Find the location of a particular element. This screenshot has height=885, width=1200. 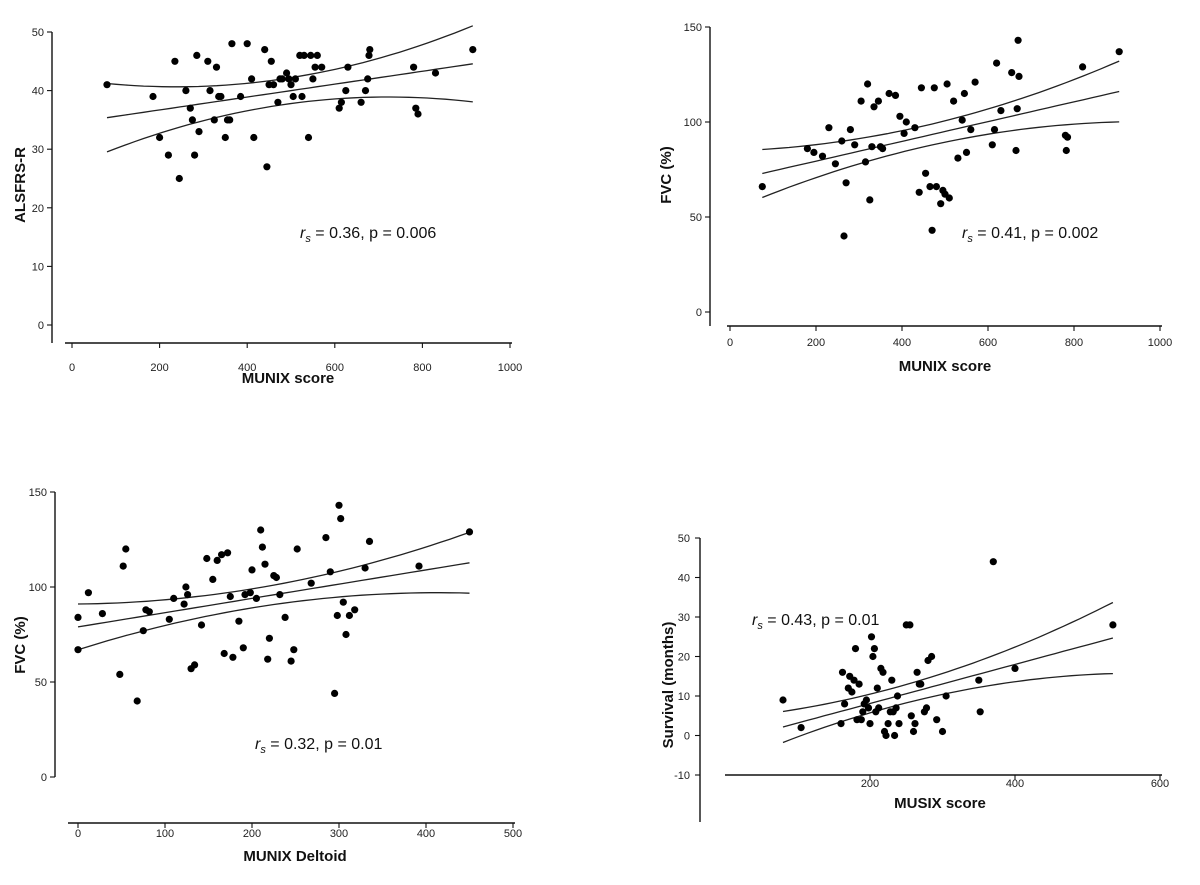

correlation-annotation: rs = 0.43, p = 0.01 is located at coordinates (815, 622).